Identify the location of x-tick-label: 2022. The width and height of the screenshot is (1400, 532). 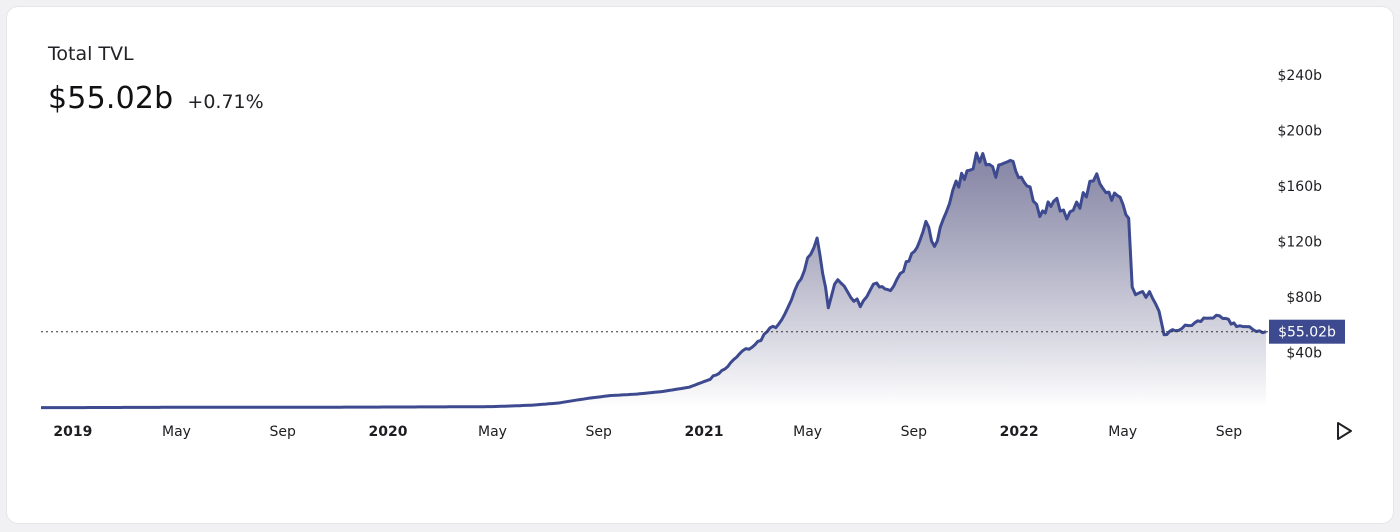
(1019, 432).